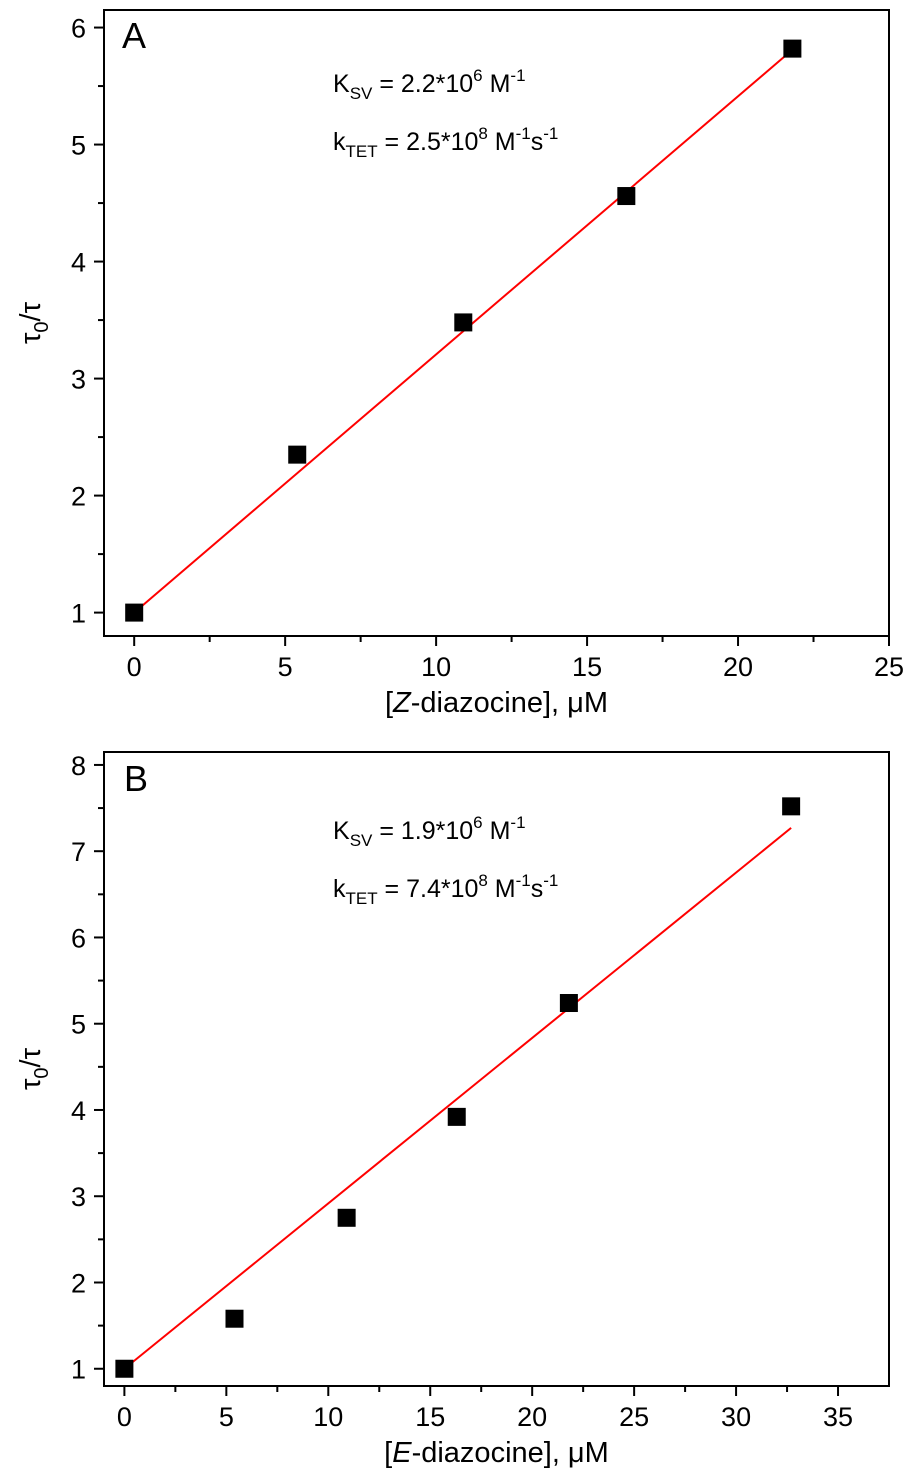 Image resolution: width=912 pixels, height=1479 pixels. I want to click on annotation-ksv: KSV = 2.2*106 M-1, so click(429, 84).